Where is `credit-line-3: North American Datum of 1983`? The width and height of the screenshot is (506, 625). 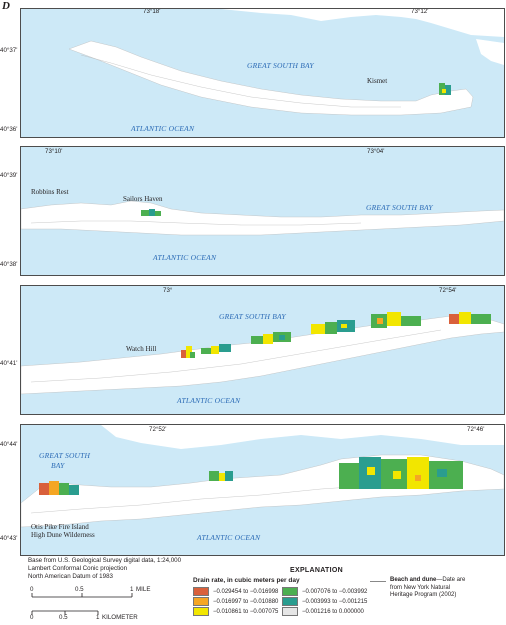 credit-line-3: North American Datum of 1983 is located at coordinates (70, 576).